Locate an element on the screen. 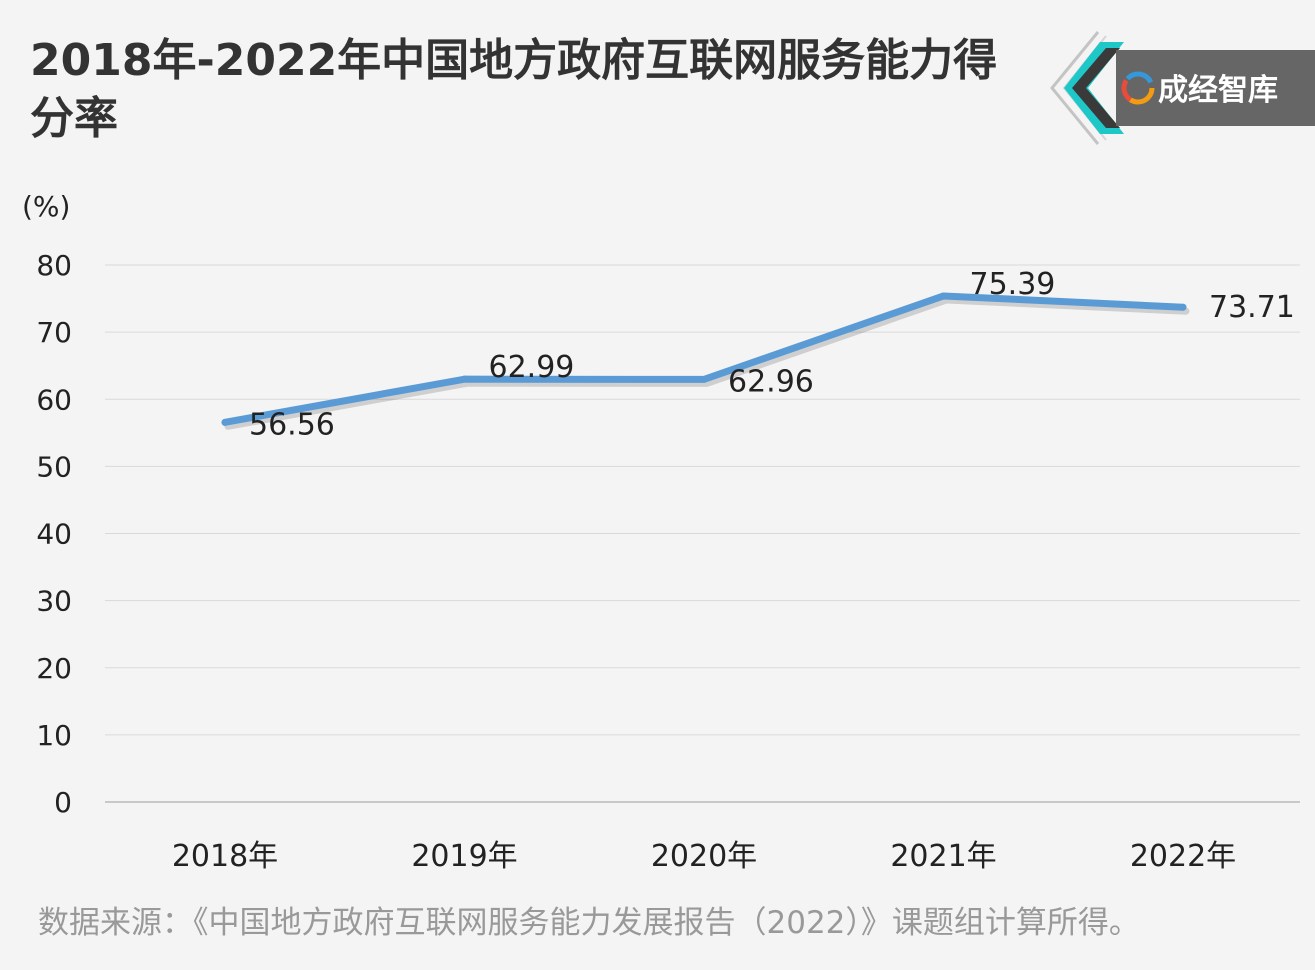 Image resolution: width=1315 pixels, height=970 pixels. brand-logo: 成经智库 is located at coordinates (1177, 87).